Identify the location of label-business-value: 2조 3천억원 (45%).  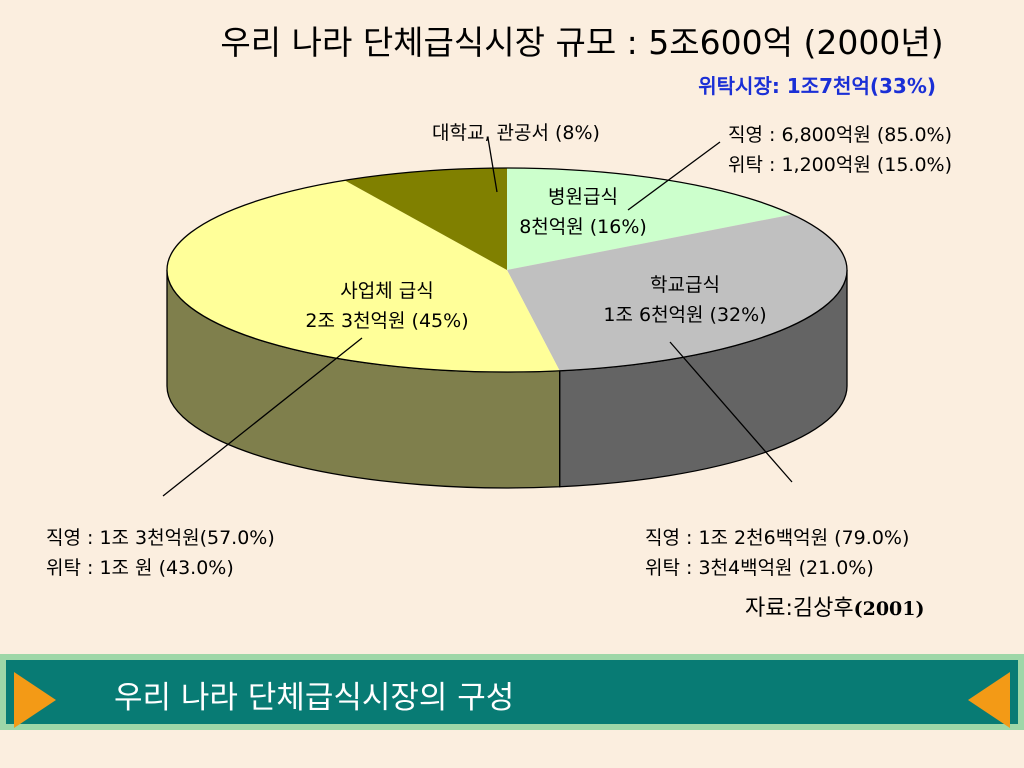
(387, 321).